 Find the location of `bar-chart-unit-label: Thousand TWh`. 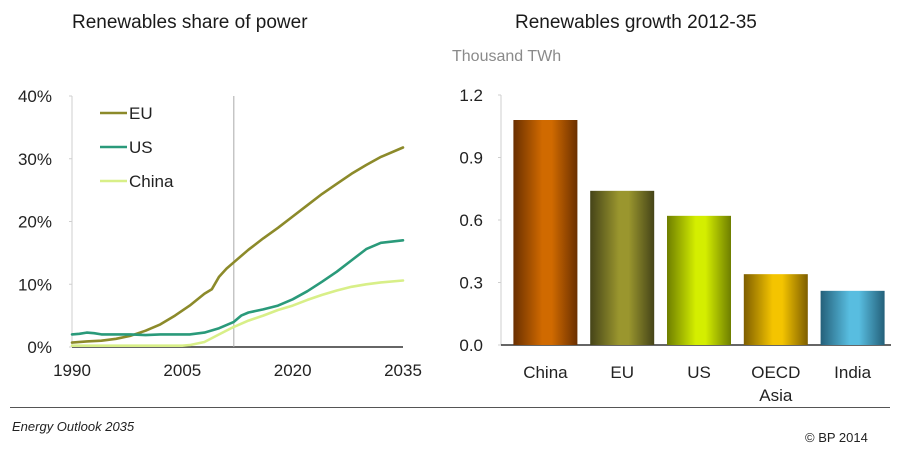

bar-chart-unit-label: Thousand TWh is located at coordinates (507, 56).